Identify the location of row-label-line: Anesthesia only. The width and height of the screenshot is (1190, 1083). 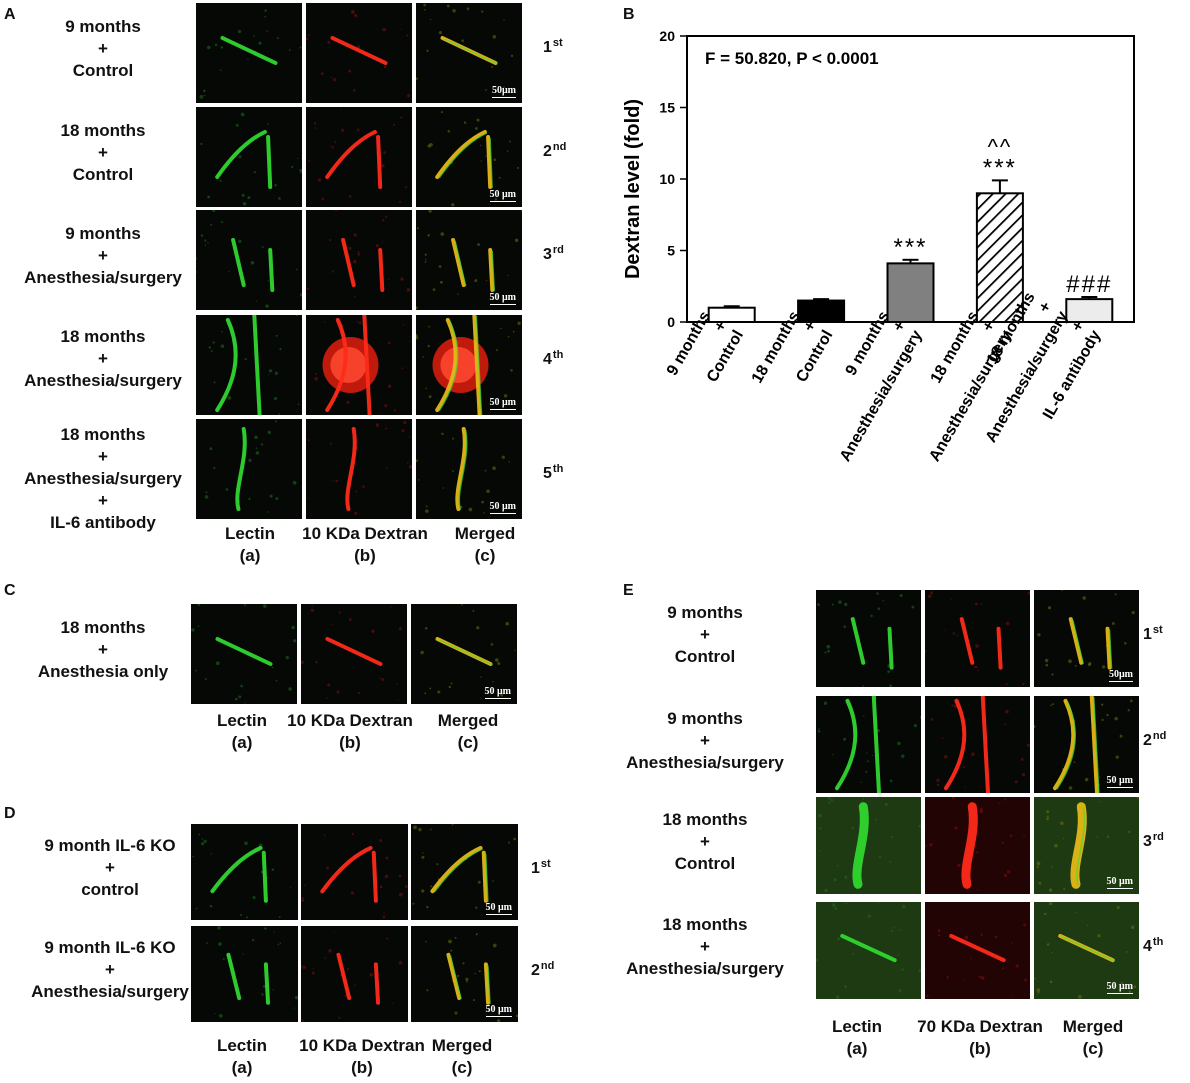
(103, 671).